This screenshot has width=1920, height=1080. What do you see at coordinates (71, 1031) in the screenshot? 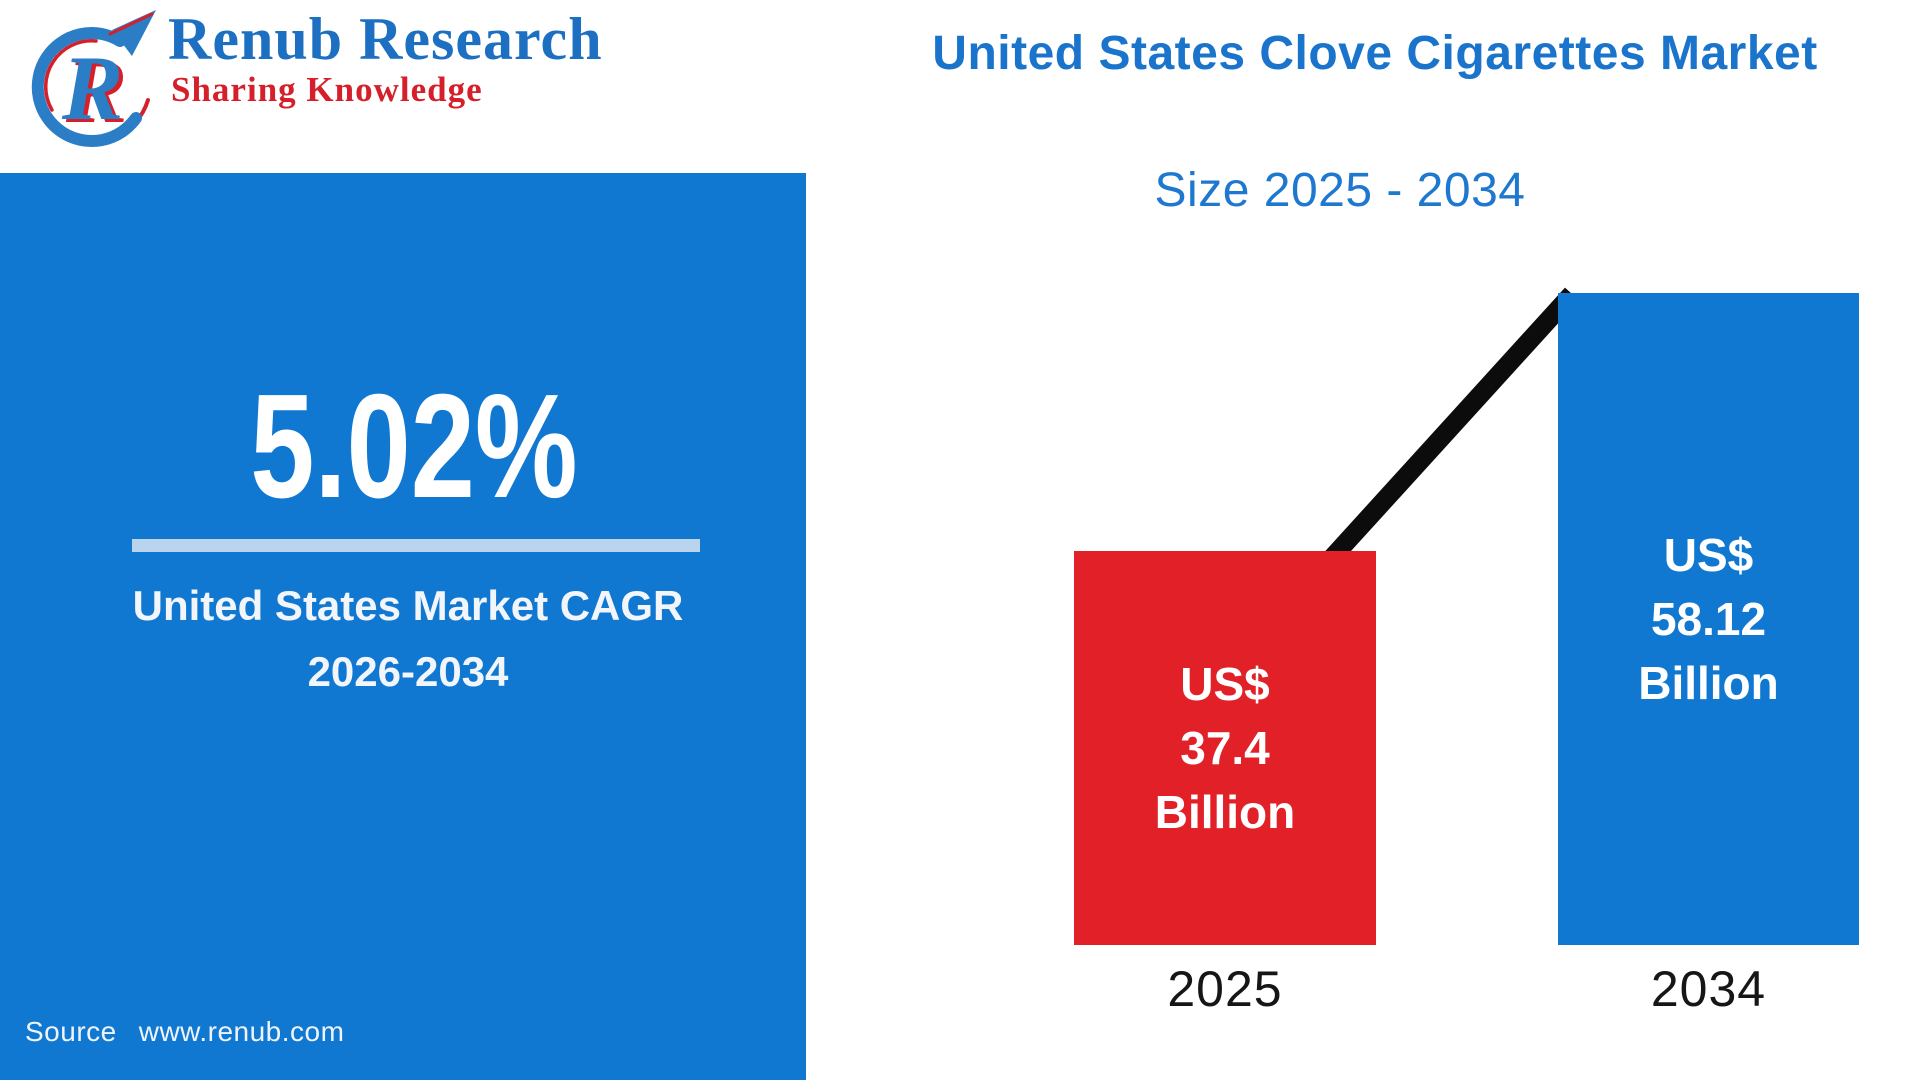
I see `source-label: Source` at bounding box center [71, 1031].